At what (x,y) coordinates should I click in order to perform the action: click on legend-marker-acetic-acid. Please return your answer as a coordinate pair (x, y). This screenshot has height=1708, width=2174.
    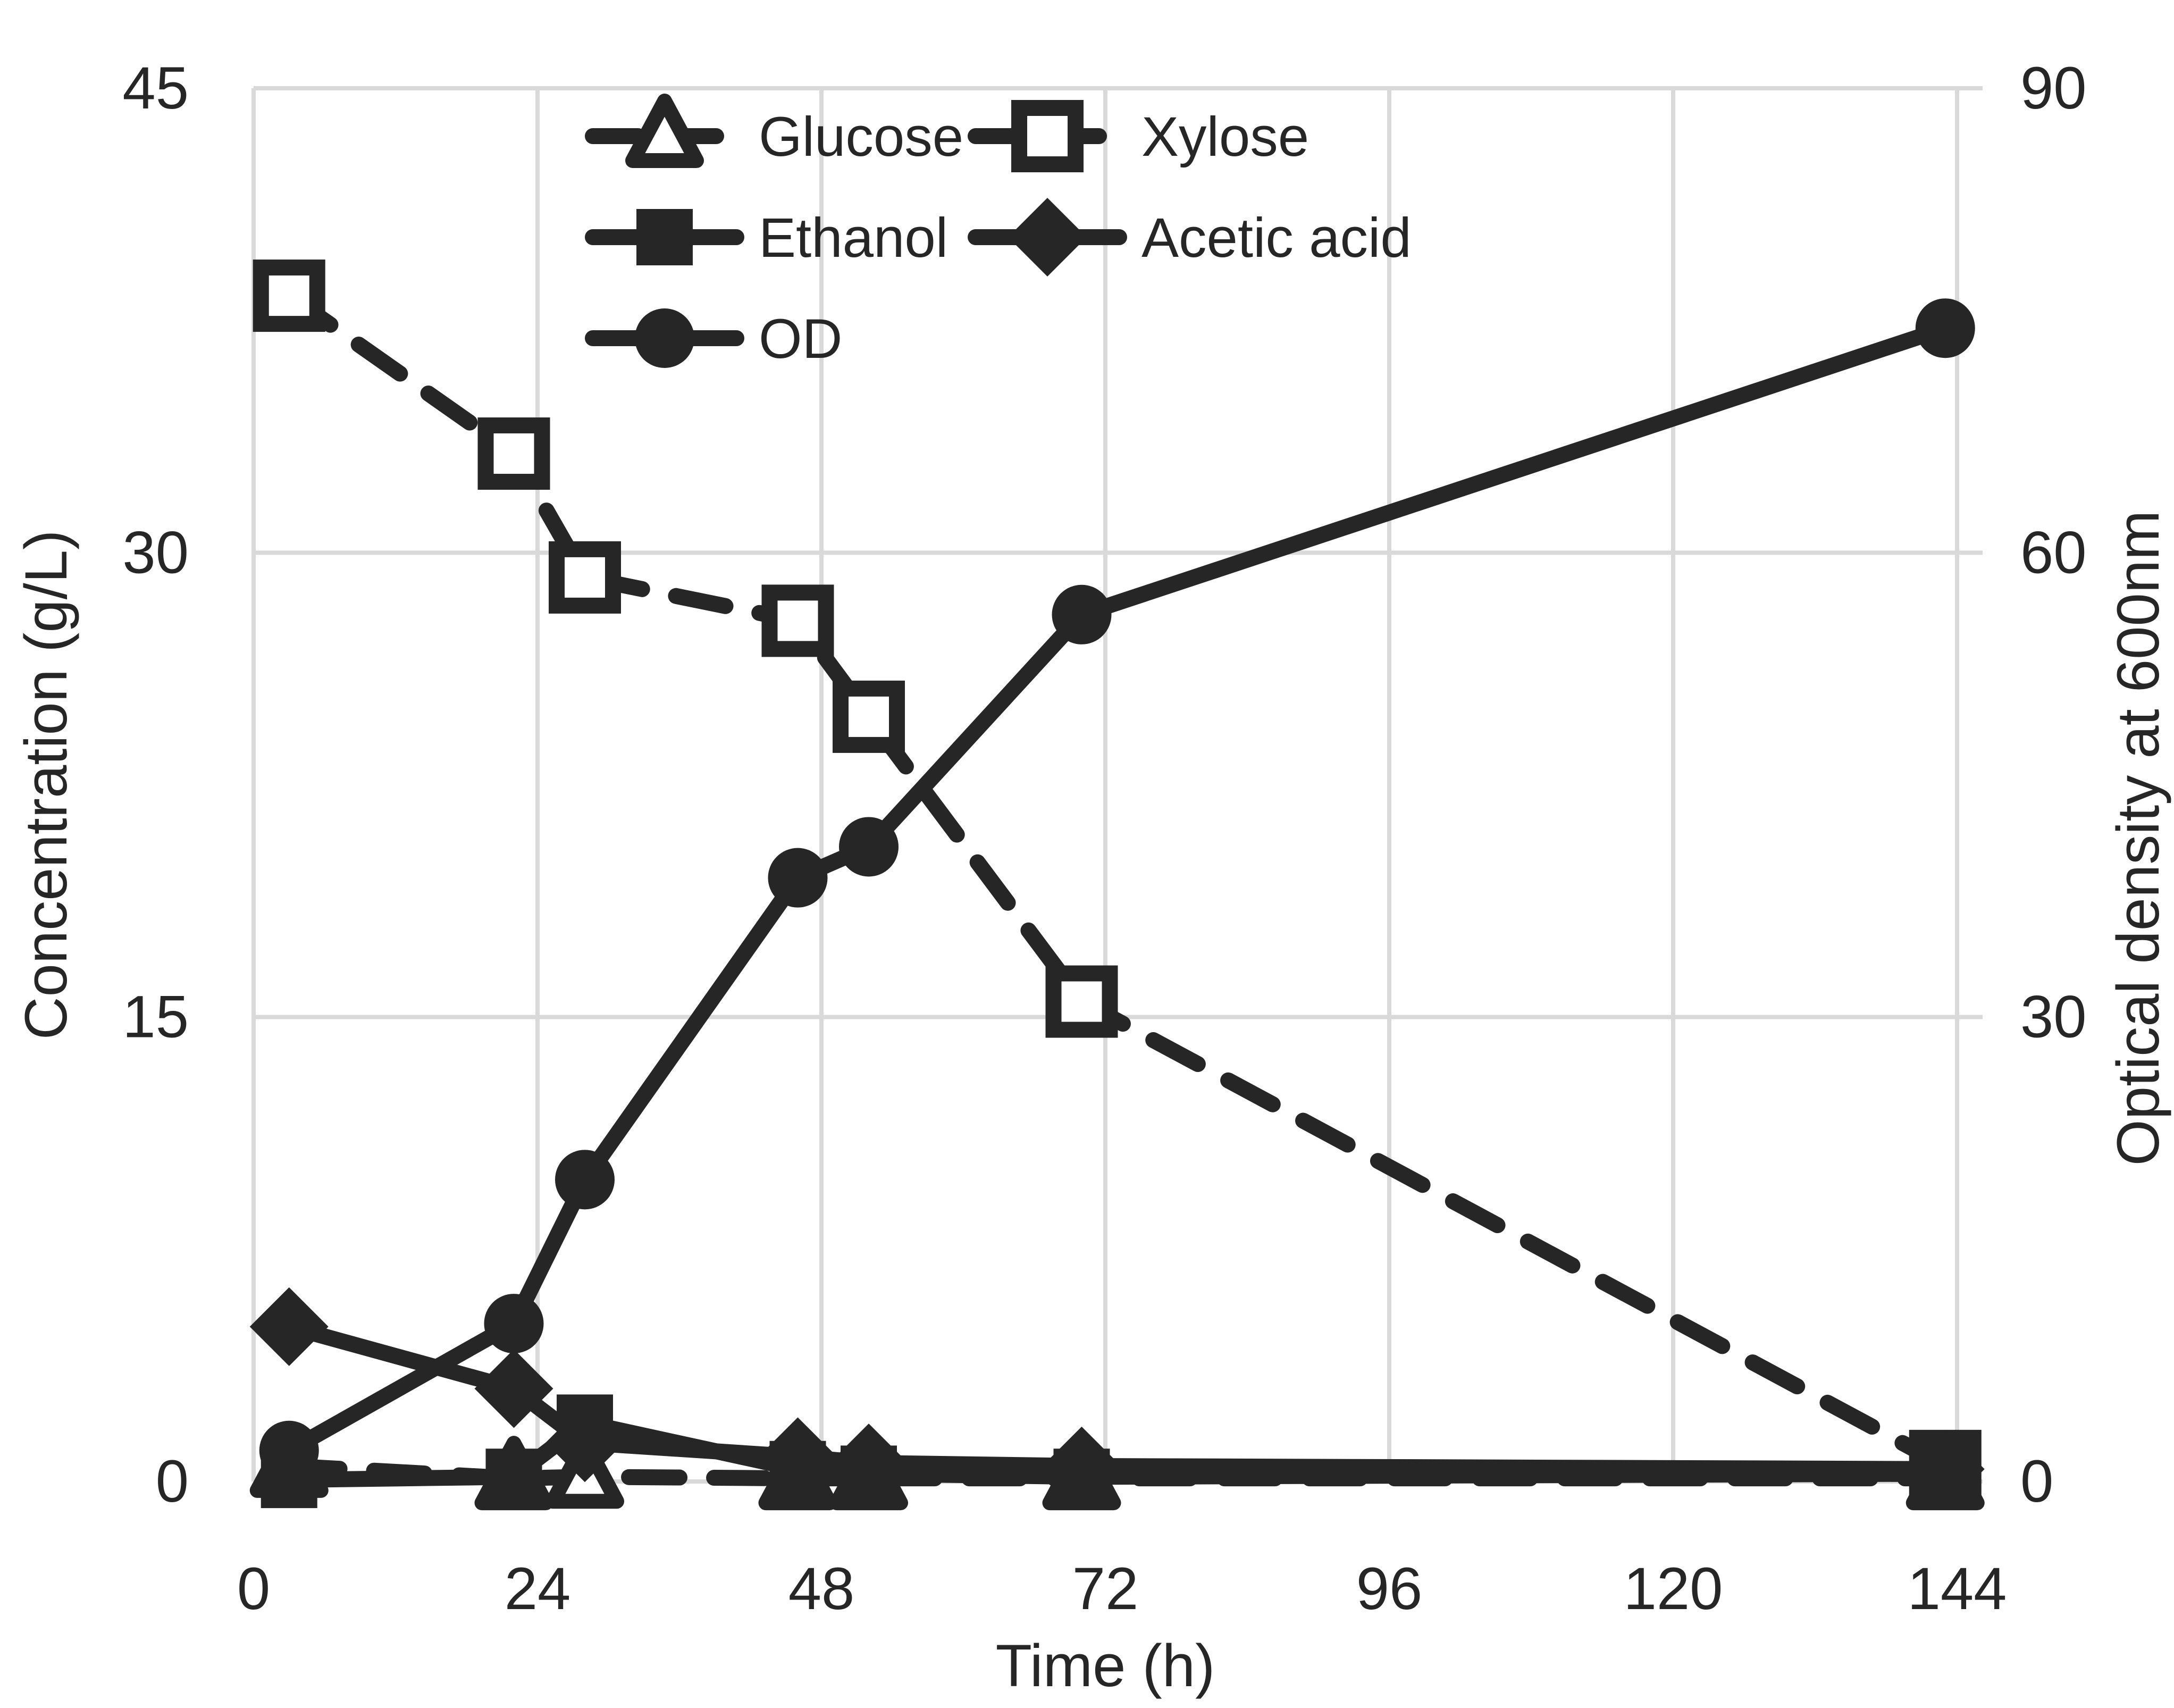
    Looking at the image, I should click on (1047, 238).